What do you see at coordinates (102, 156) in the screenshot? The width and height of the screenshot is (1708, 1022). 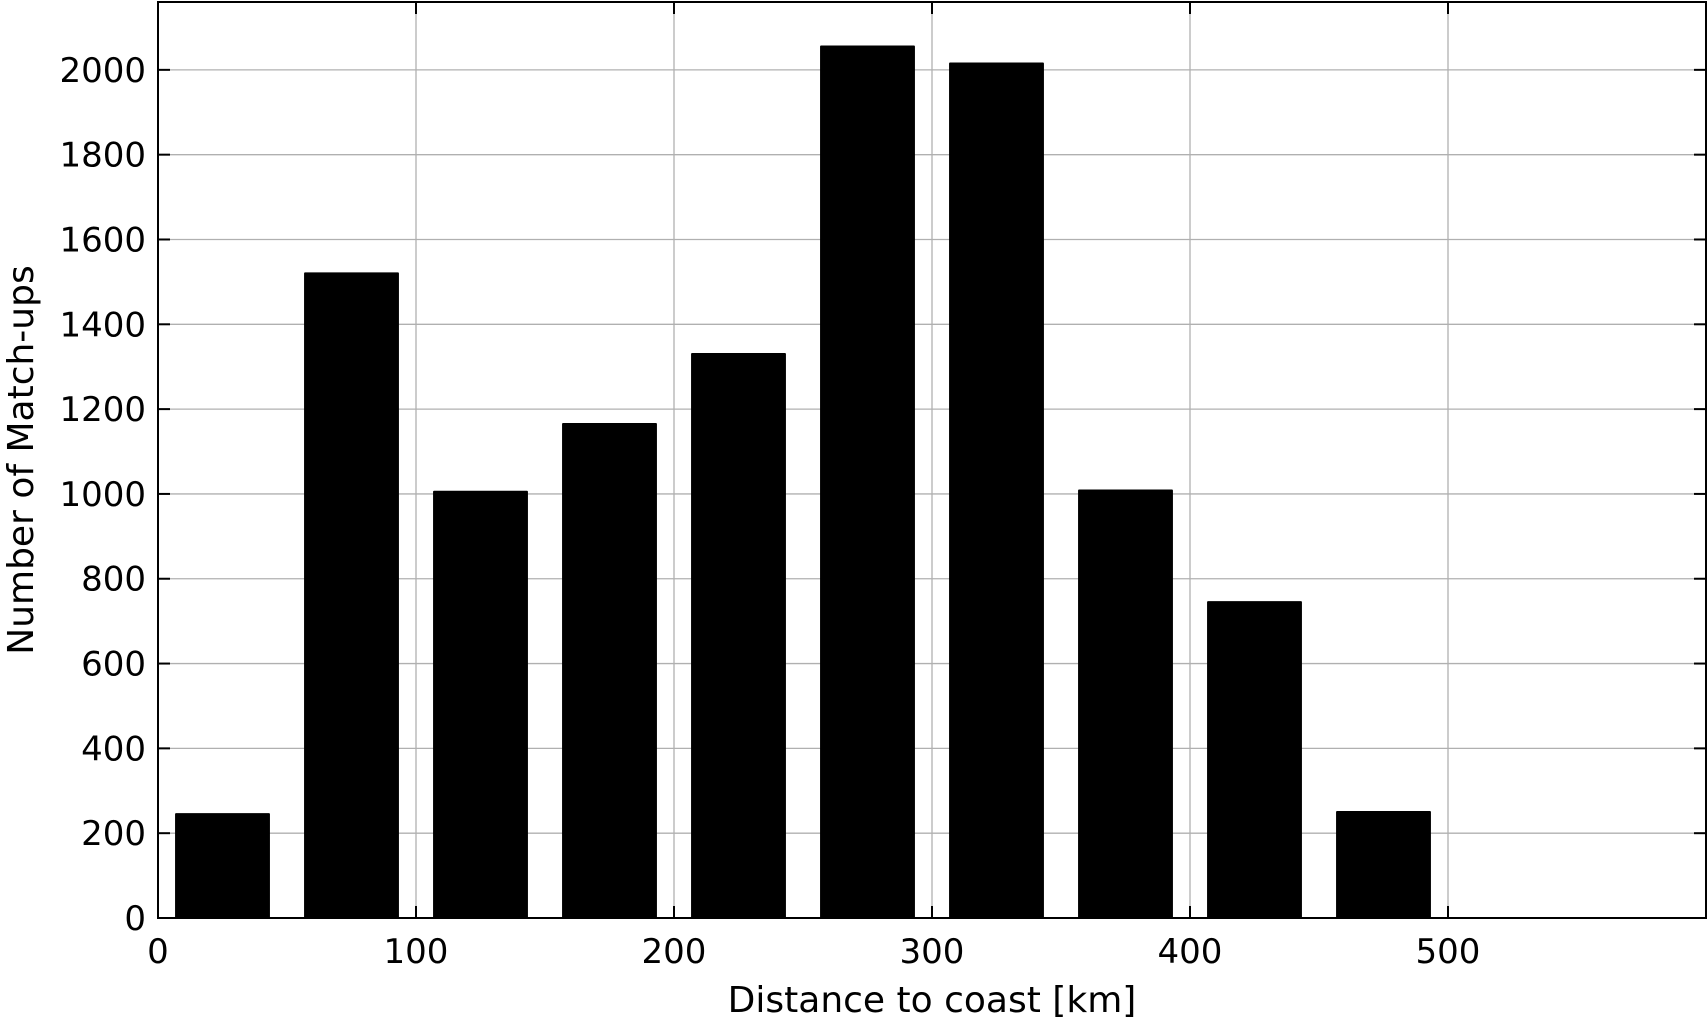 I see `y-tick-label: 1800` at bounding box center [102, 156].